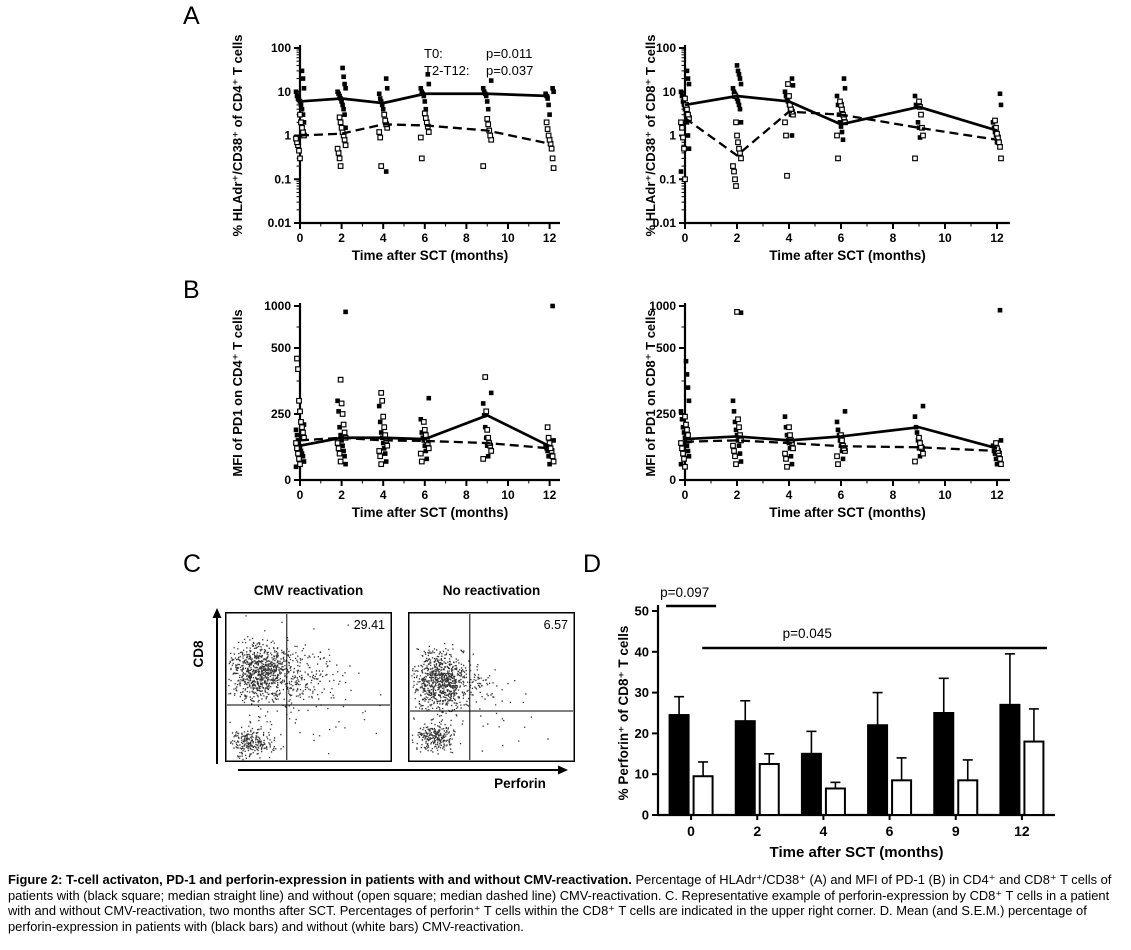  Describe the element at coordinates (305, 688) in the screenshot. I see `c_cmv-dots` at that location.